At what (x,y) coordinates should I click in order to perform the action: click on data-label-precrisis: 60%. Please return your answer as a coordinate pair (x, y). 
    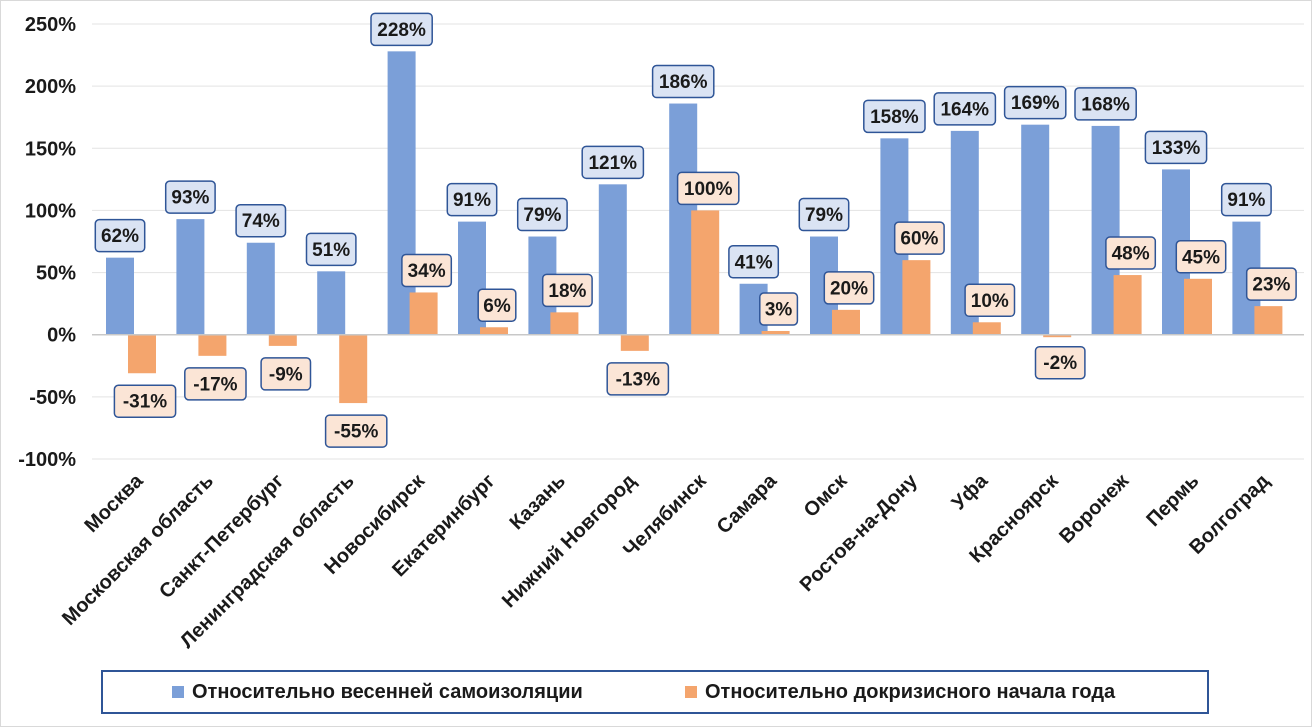
    Looking at the image, I should click on (919, 239).